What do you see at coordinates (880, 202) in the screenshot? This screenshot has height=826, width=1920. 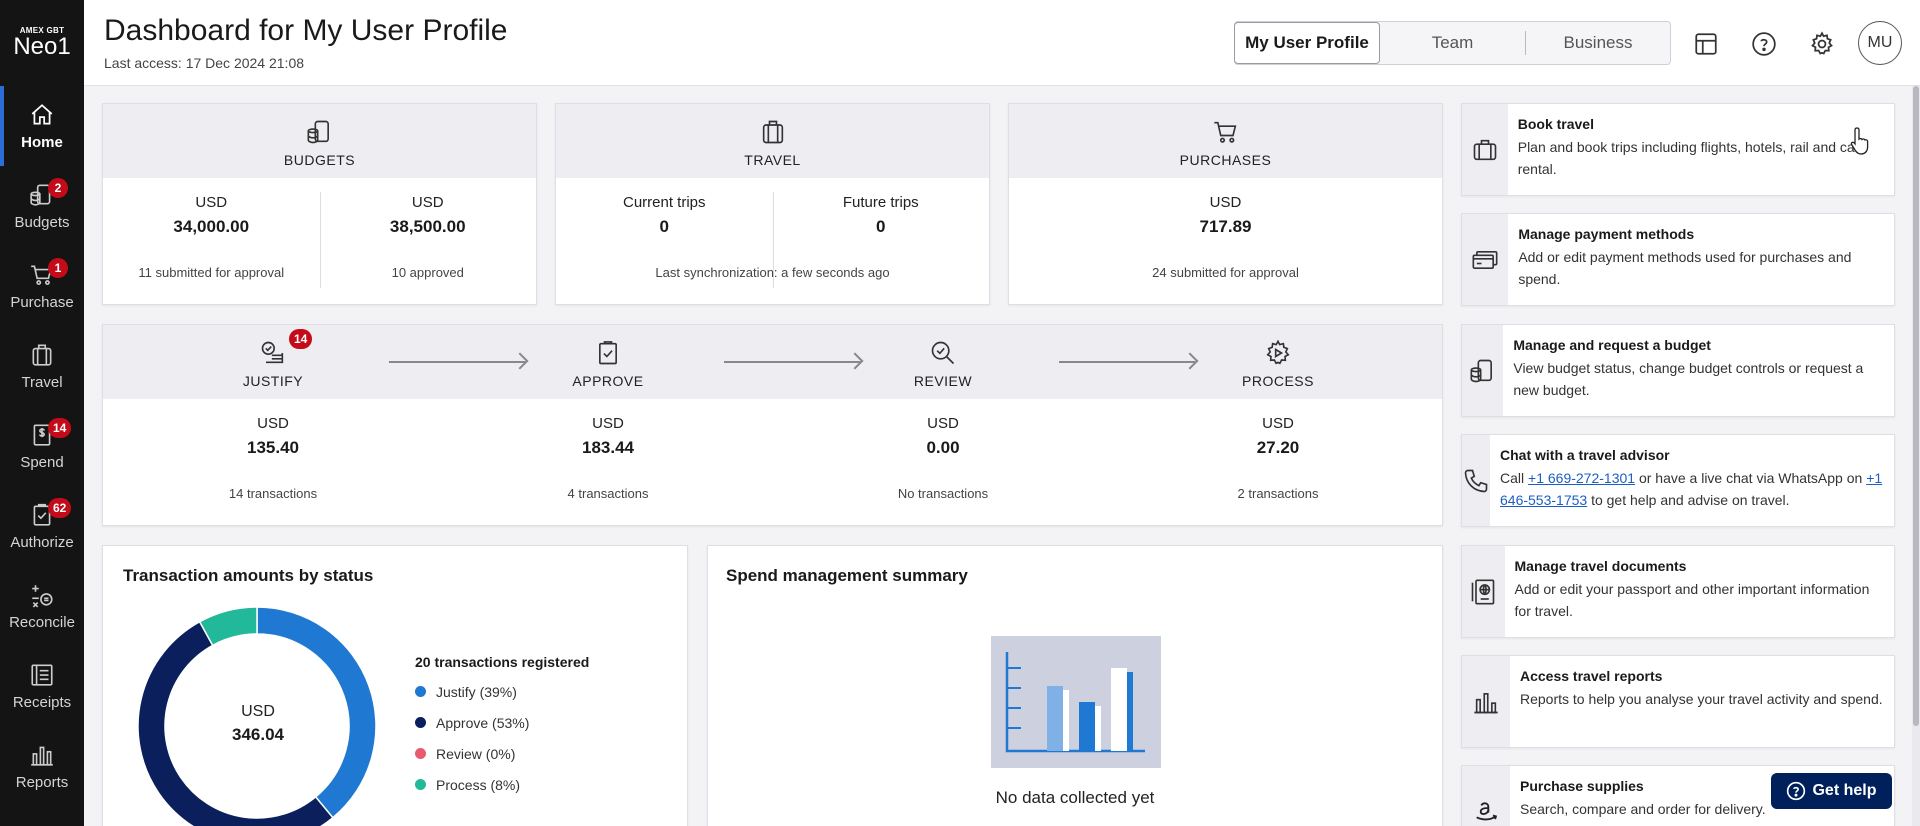 I see `trips-label: Future trips` at bounding box center [880, 202].